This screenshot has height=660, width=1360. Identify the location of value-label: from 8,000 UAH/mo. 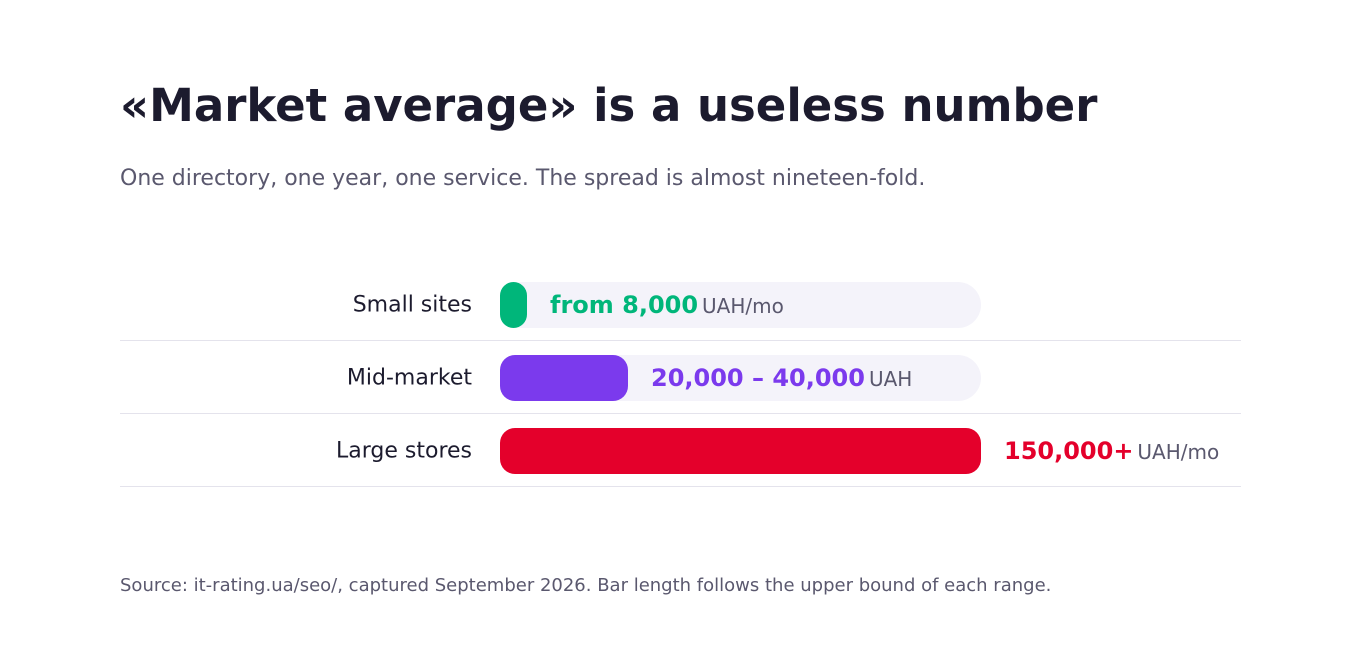
(667, 305).